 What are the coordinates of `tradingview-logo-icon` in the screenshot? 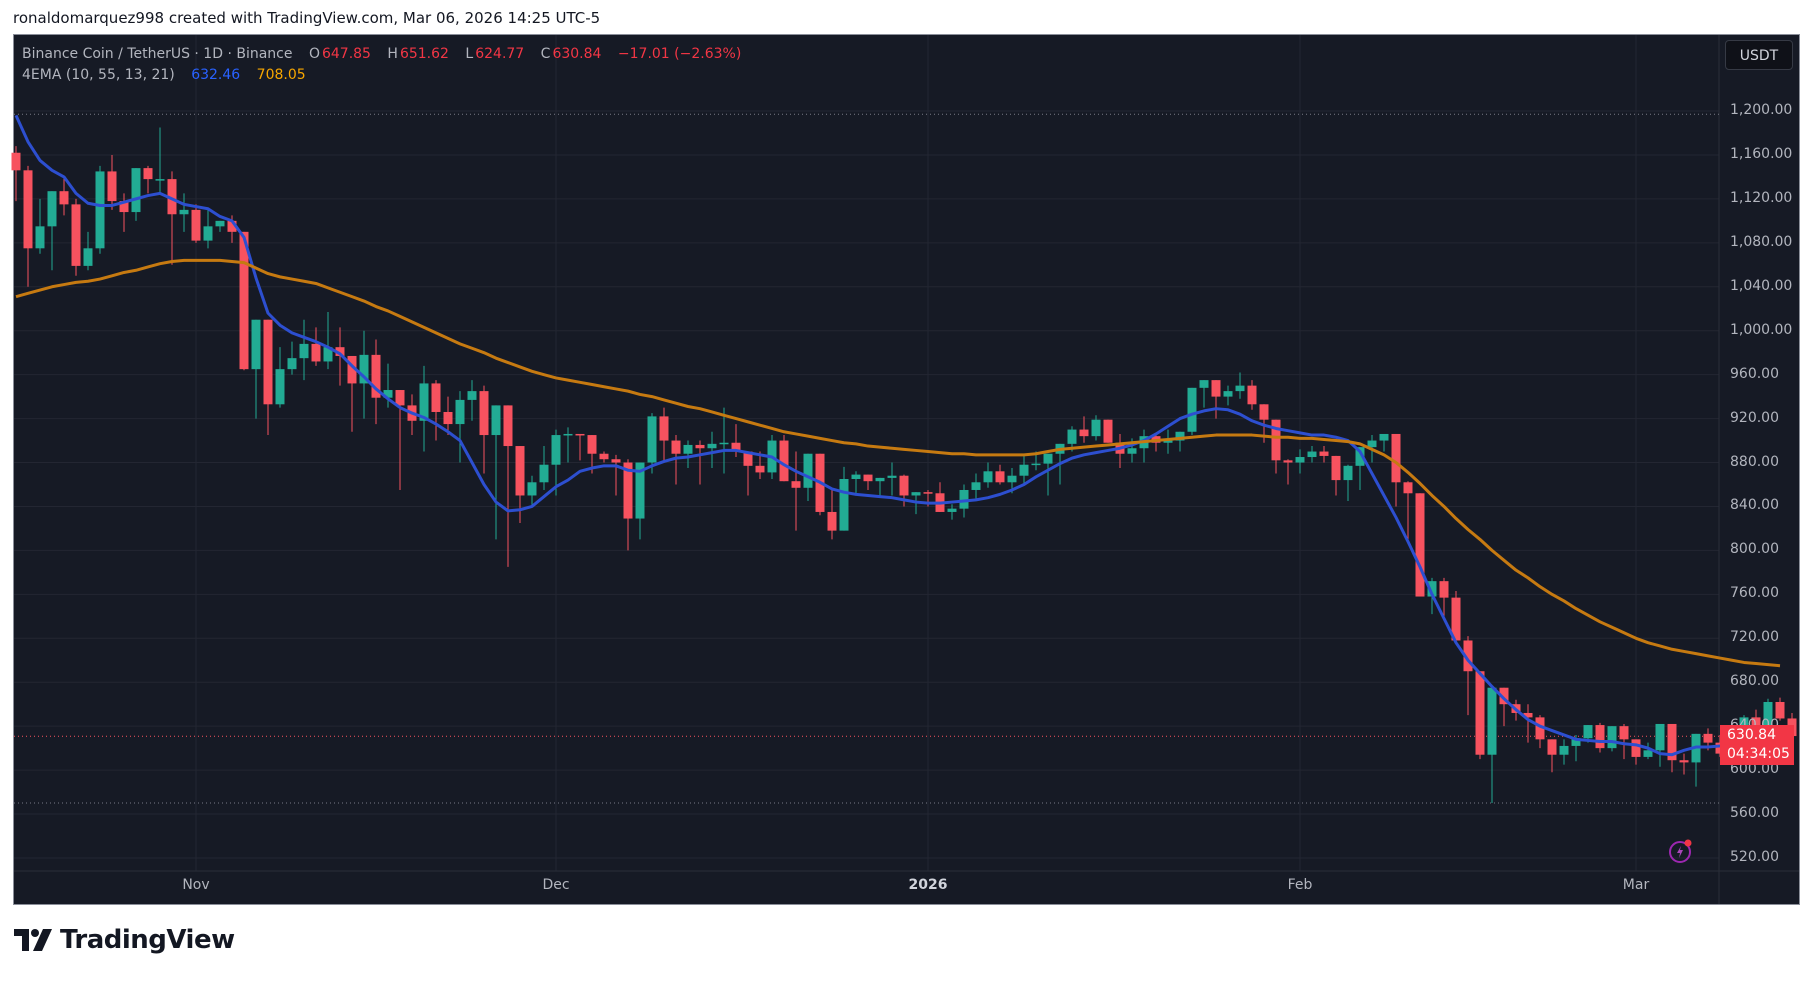 It's located at (33, 940).